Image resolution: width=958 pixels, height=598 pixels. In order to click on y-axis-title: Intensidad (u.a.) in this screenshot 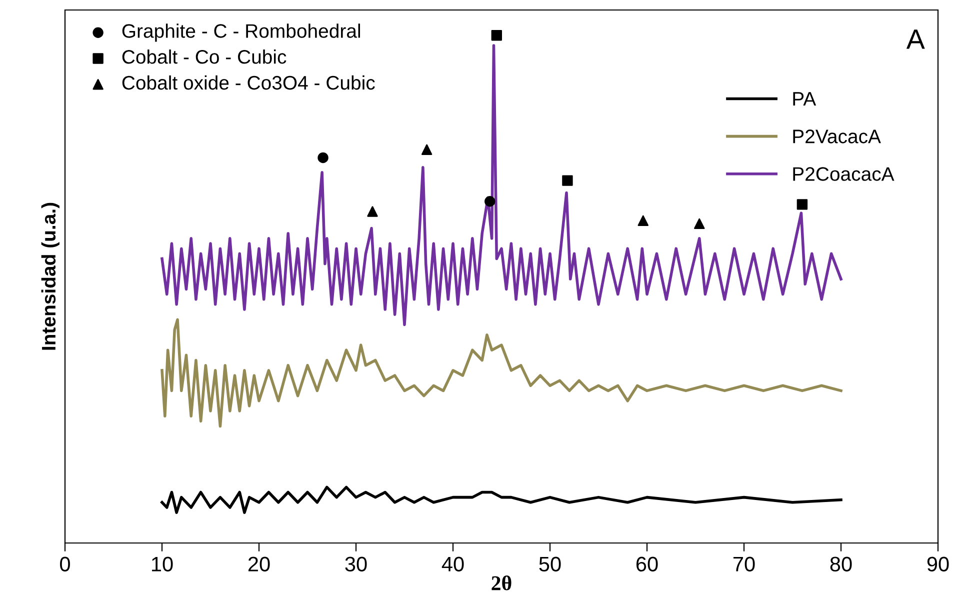, I will do `click(50, 276)`.